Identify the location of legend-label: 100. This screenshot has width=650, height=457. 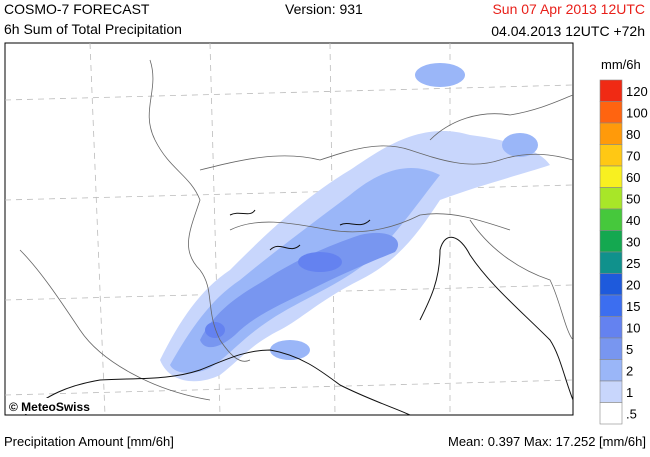
(637, 112).